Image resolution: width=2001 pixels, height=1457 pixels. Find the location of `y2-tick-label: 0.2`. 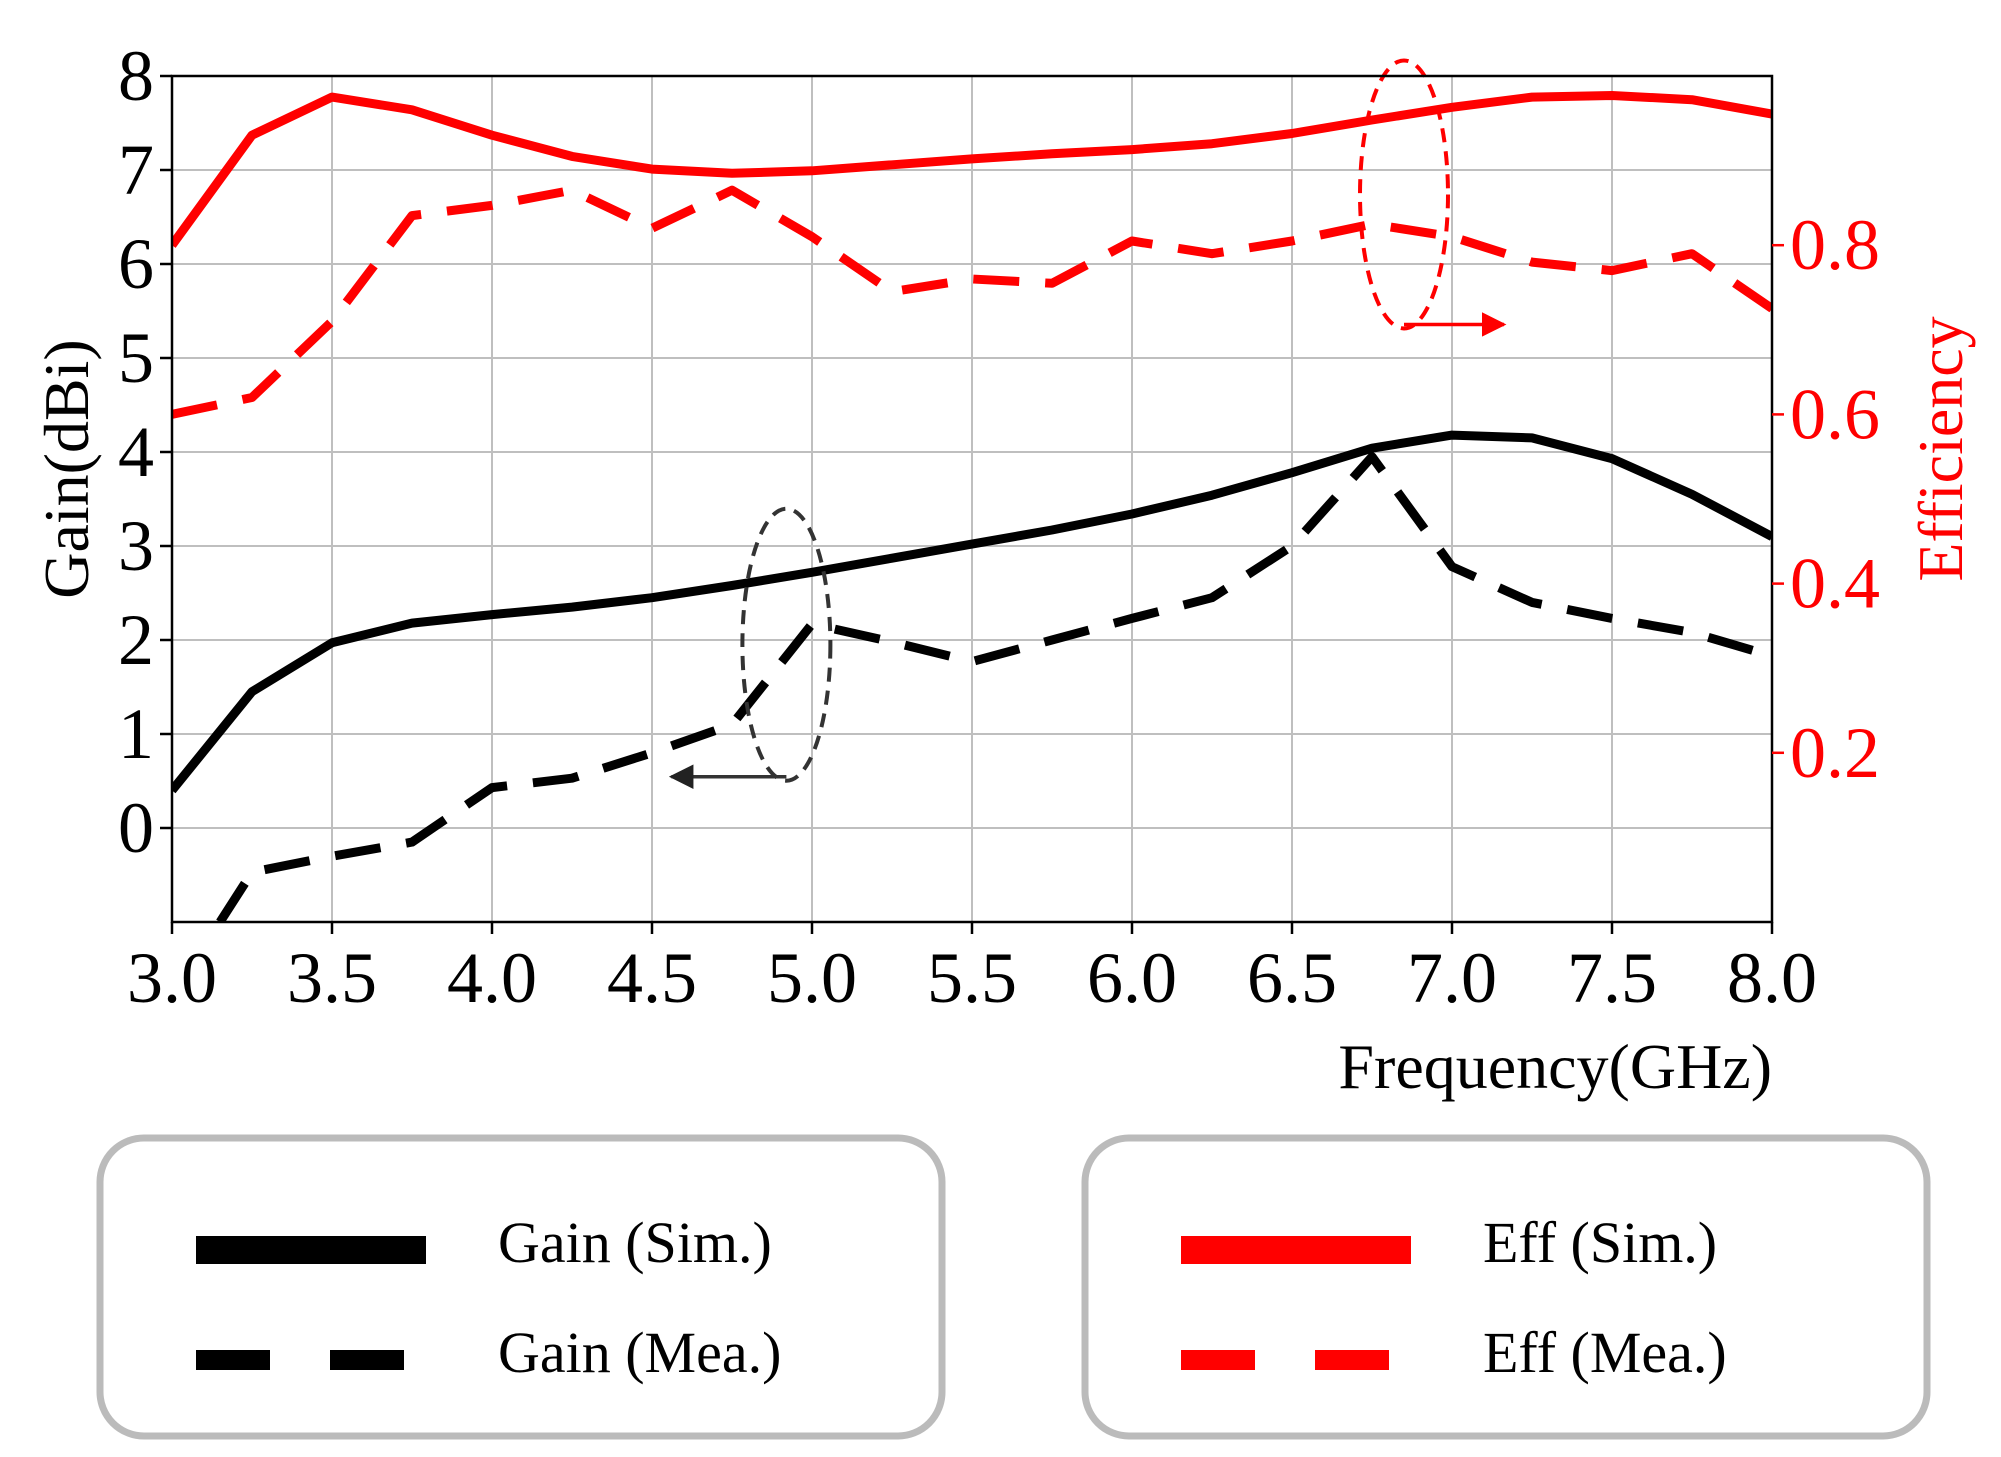

y2-tick-label: 0.2 is located at coordinates (1835, 753).